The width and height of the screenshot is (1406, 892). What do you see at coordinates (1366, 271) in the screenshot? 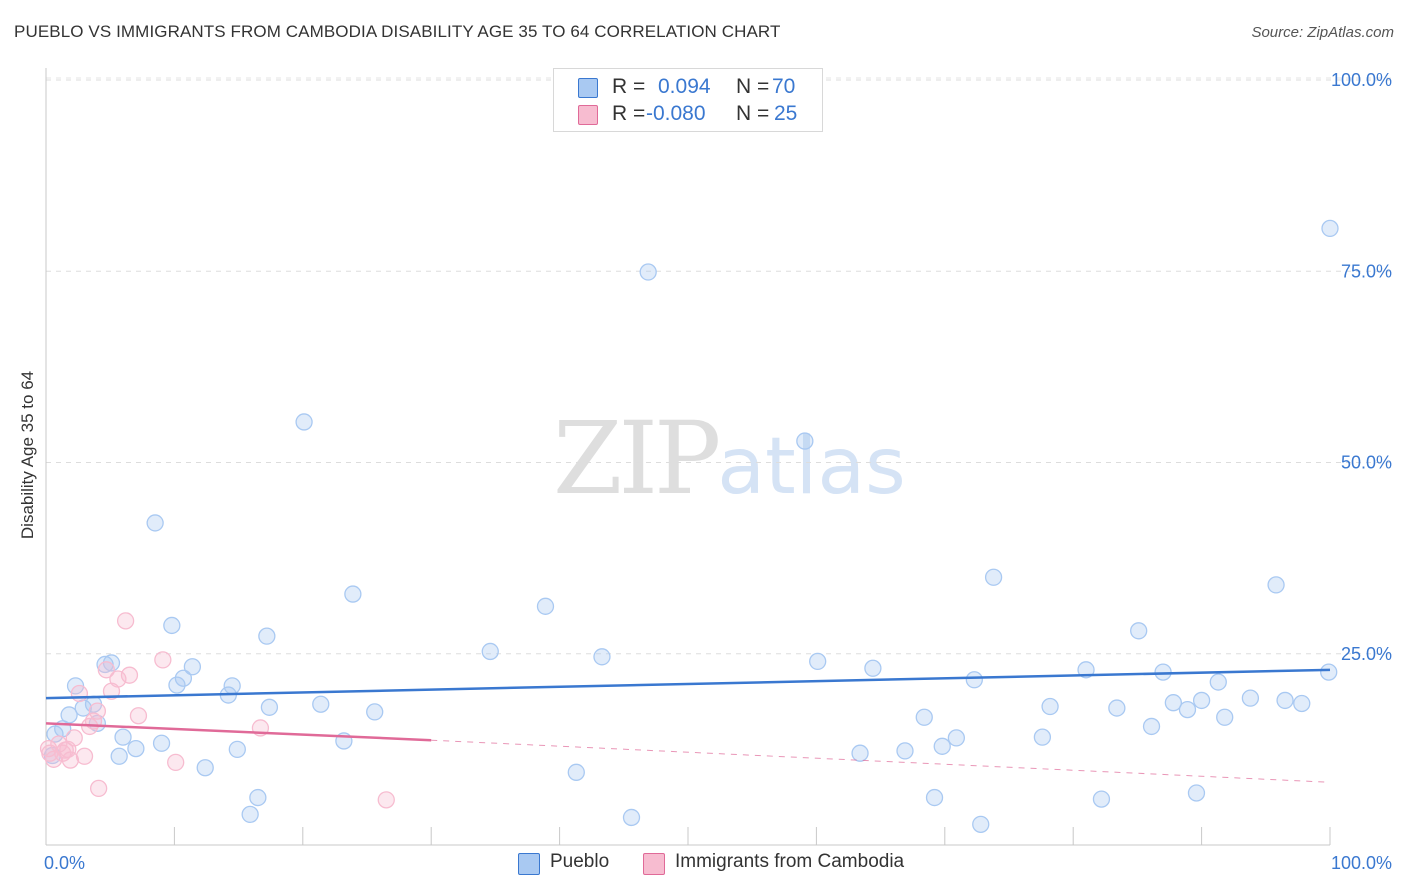
I see `y-tick-label: 75.0%` at bounding box center [1366, 271].